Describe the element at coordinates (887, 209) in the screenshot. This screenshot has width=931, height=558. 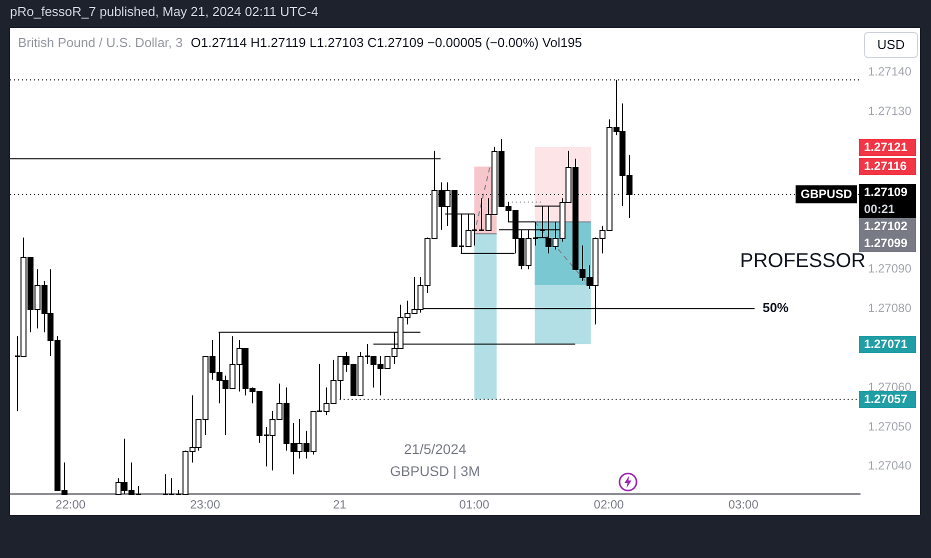
I see `text: 00:21` at that location.